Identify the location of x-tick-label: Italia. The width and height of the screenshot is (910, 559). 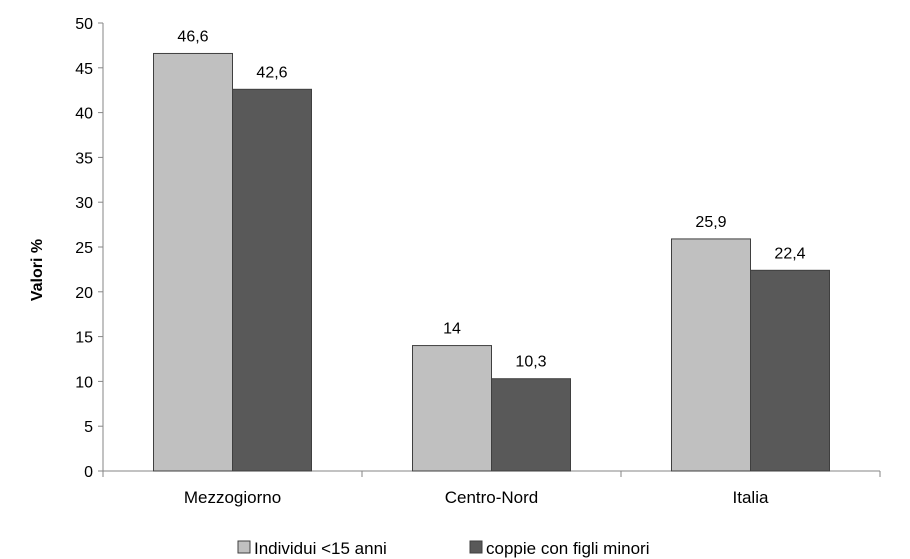
(751, 497).